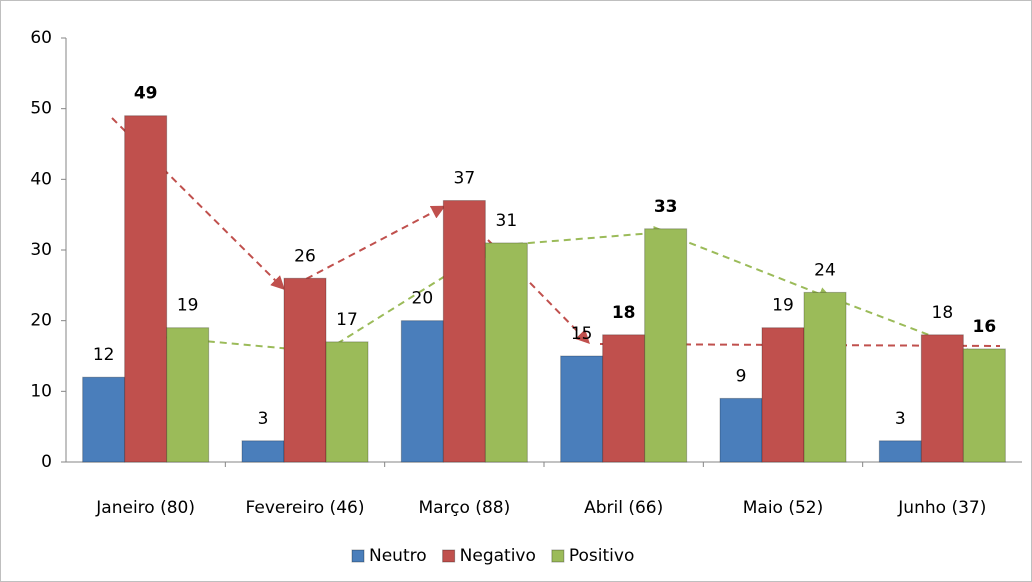 Image resolution: width=1032 pixels, height=582 pixels. What do you see at coordinates (347, 320) in the screenshot?
I see `data-label: 17` at bounding box center [347, 320].